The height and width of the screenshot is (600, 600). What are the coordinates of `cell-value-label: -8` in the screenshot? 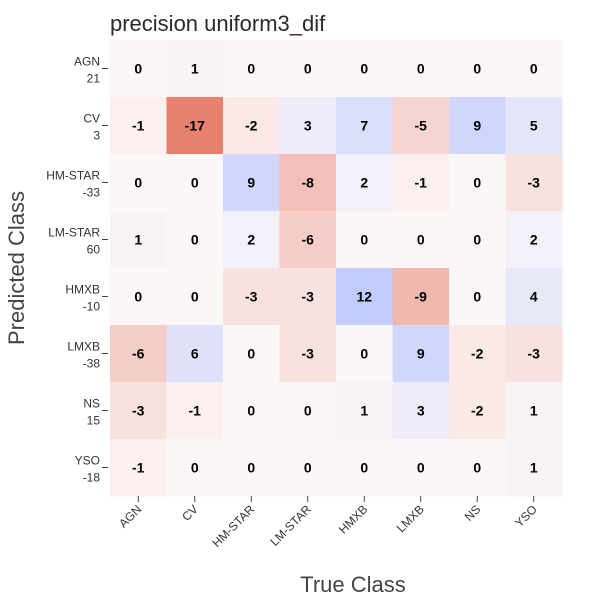 It's located at (308, 183).